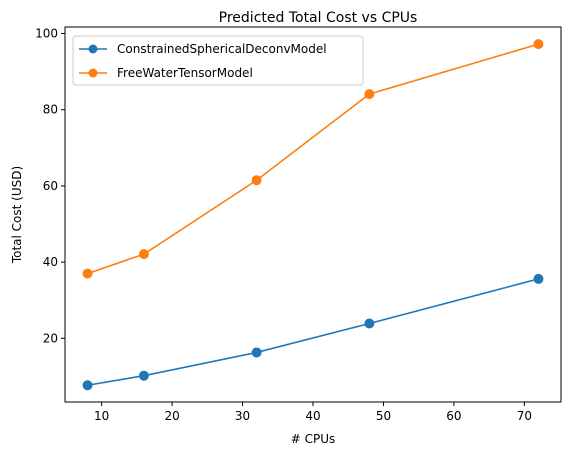  I want to click on y-tick-label: 80, so click(50, 110).